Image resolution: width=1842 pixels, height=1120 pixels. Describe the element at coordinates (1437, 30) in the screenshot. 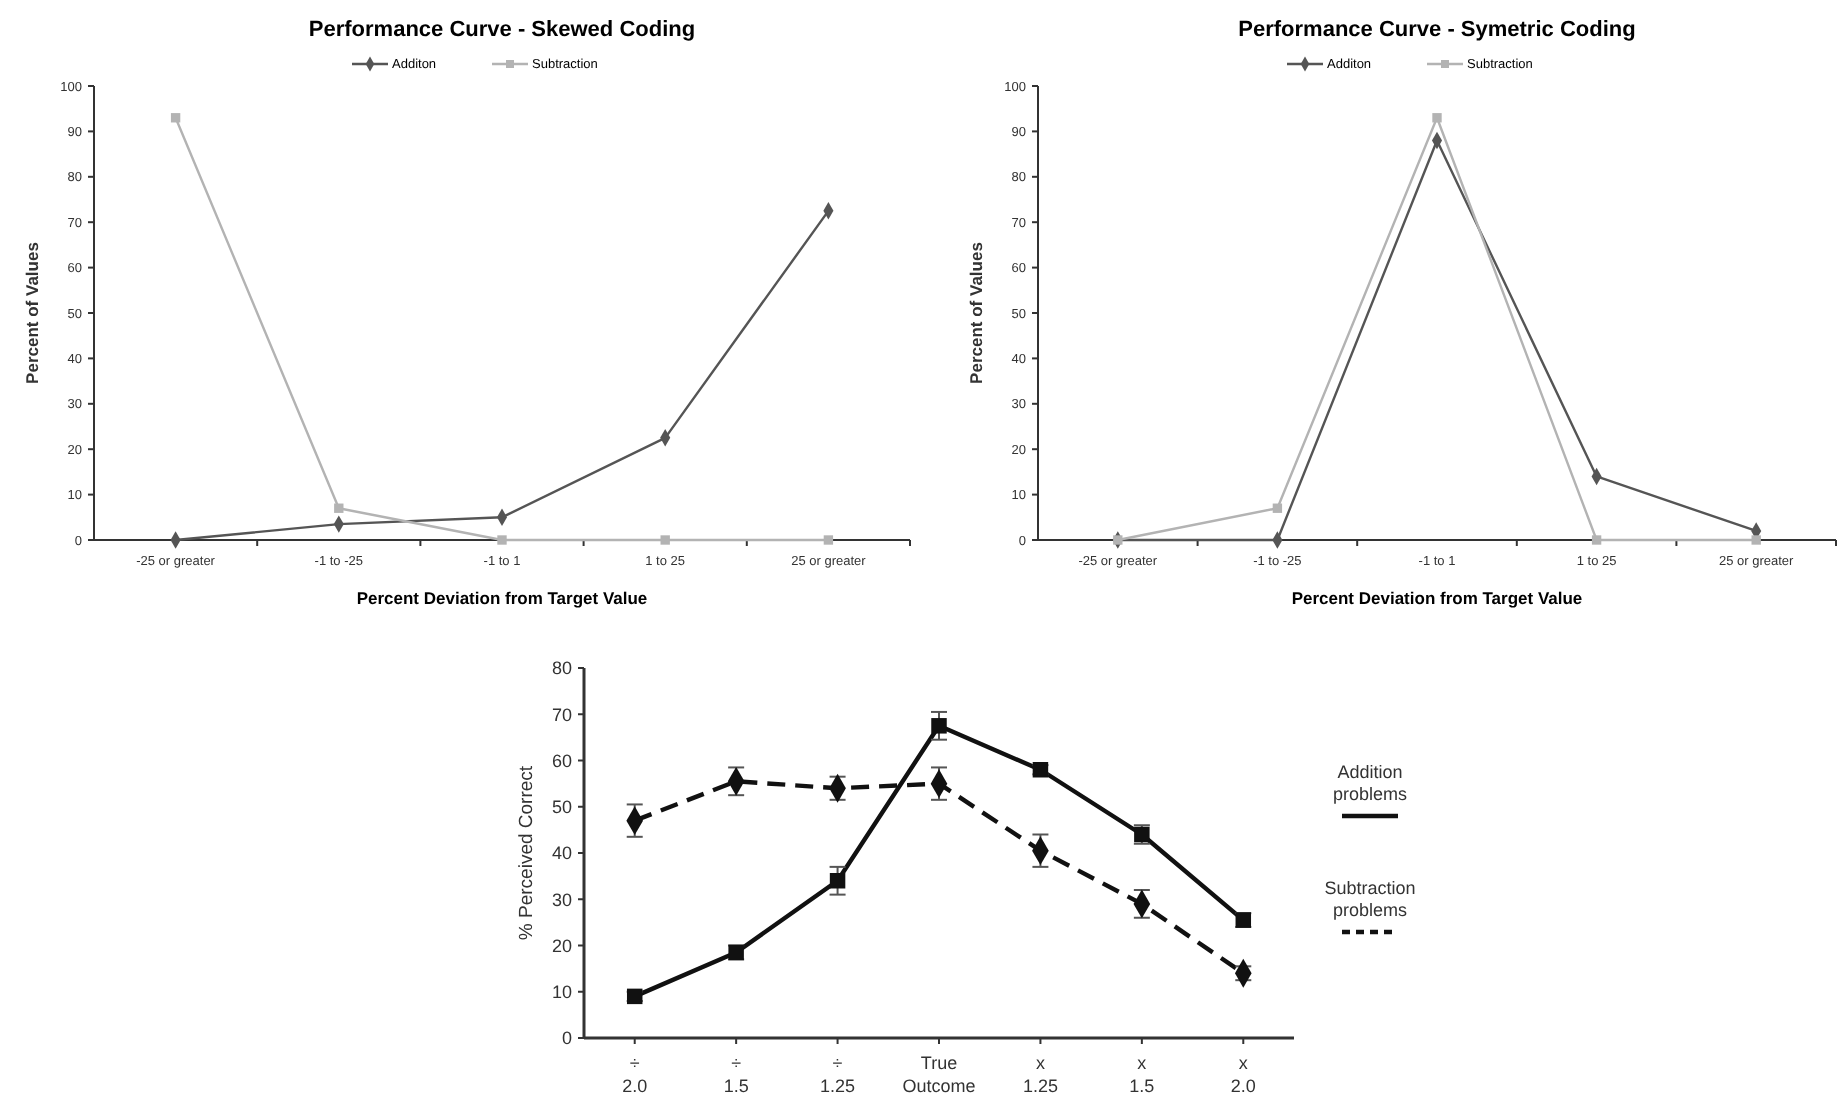

I see `chart-title: Performance Curve - Symetric Coding` at that location.